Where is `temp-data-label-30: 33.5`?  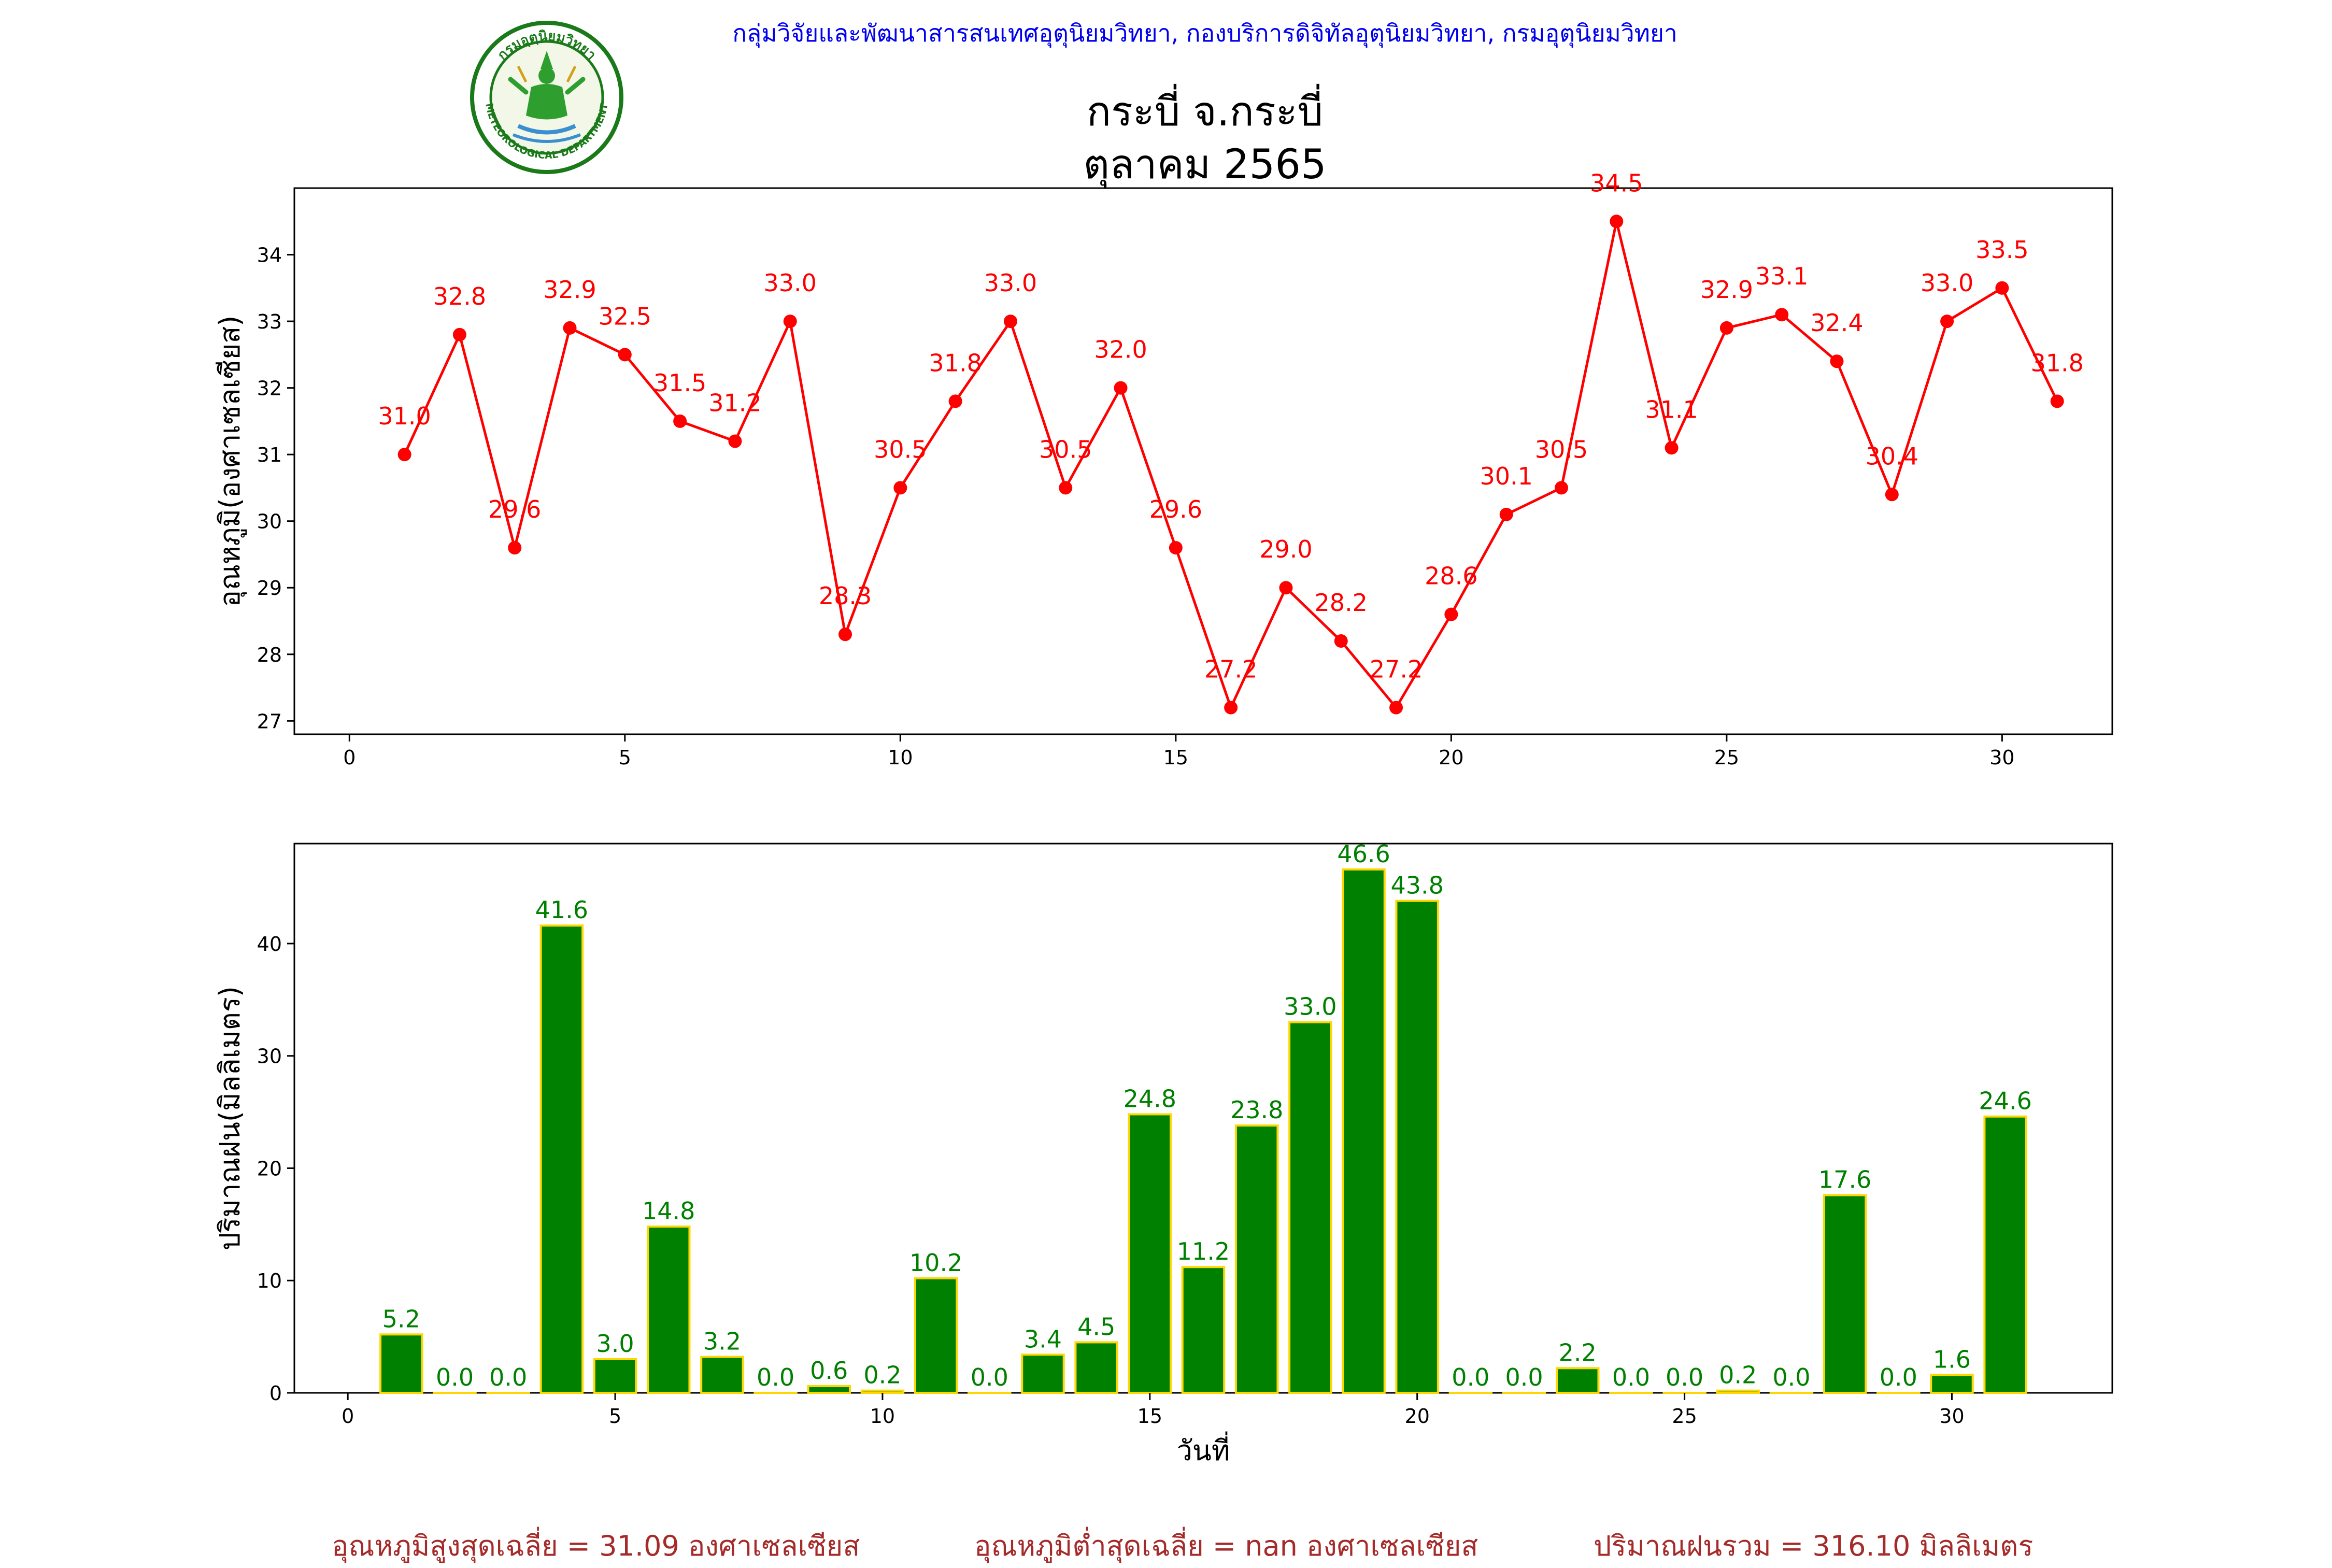
temp-data-label-30: 33.5 is located at coordinates (2002, 250).